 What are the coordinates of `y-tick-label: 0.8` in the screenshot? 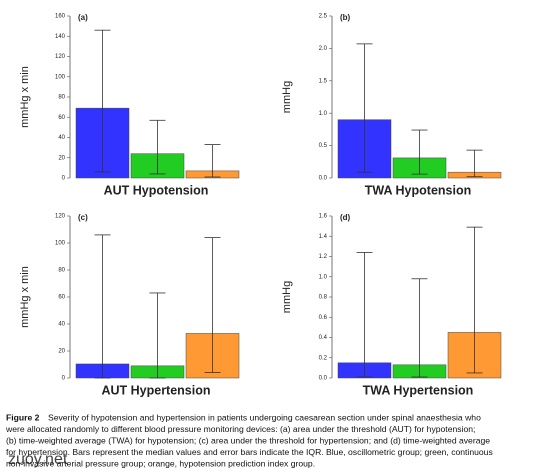 It's located at (323, 298).